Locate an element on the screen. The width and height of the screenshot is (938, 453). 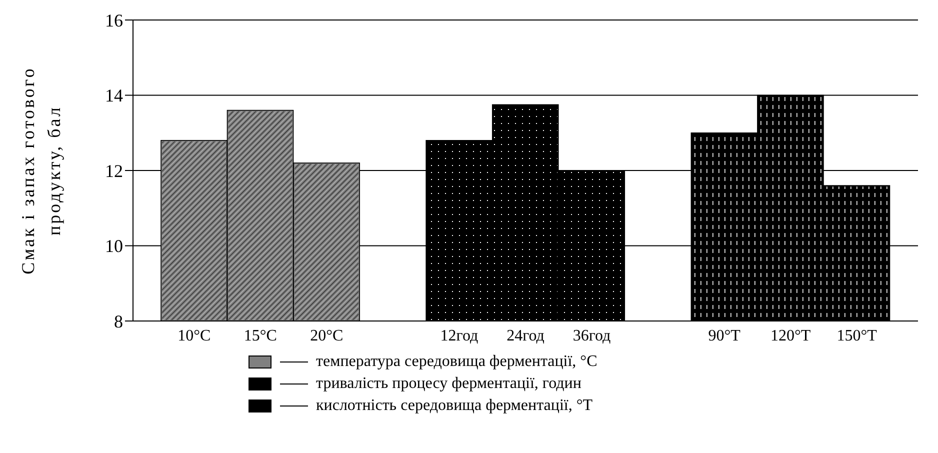
x-tick-label: 12год is located at coordinates (459, 335).